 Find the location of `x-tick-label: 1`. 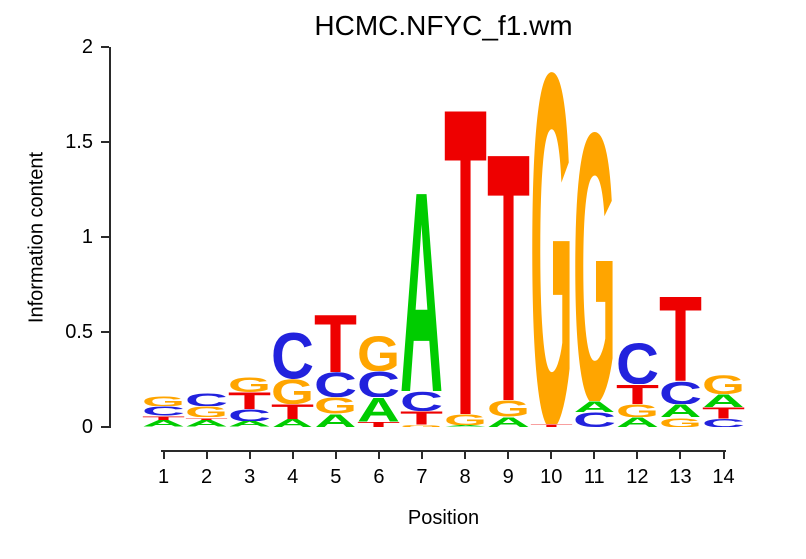

x-tick-label: 1 is located at coordinates (163, 477).